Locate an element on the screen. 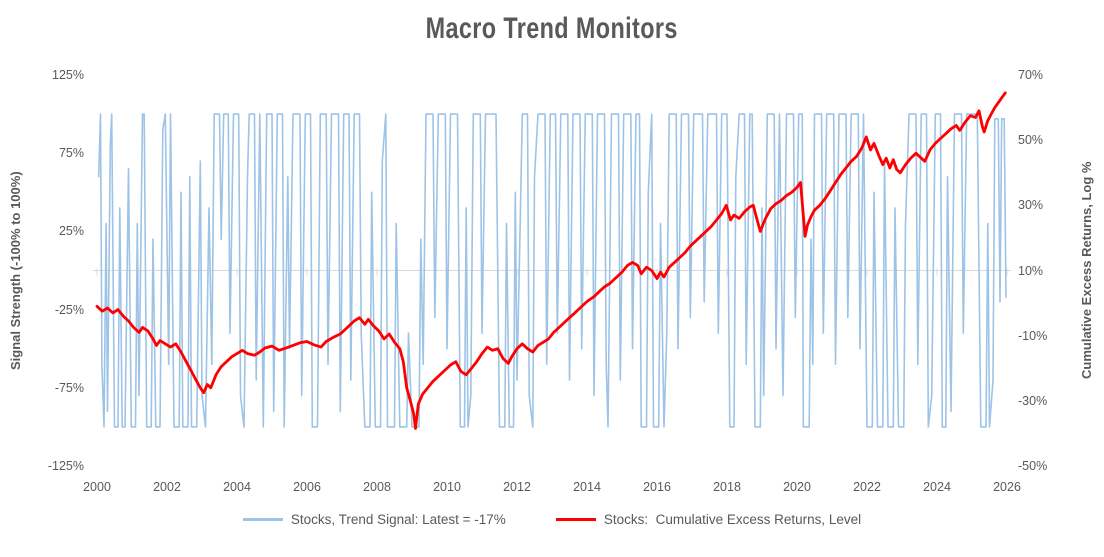  right-axis-tick-label: 50% is located at coordinates (1031, 140).